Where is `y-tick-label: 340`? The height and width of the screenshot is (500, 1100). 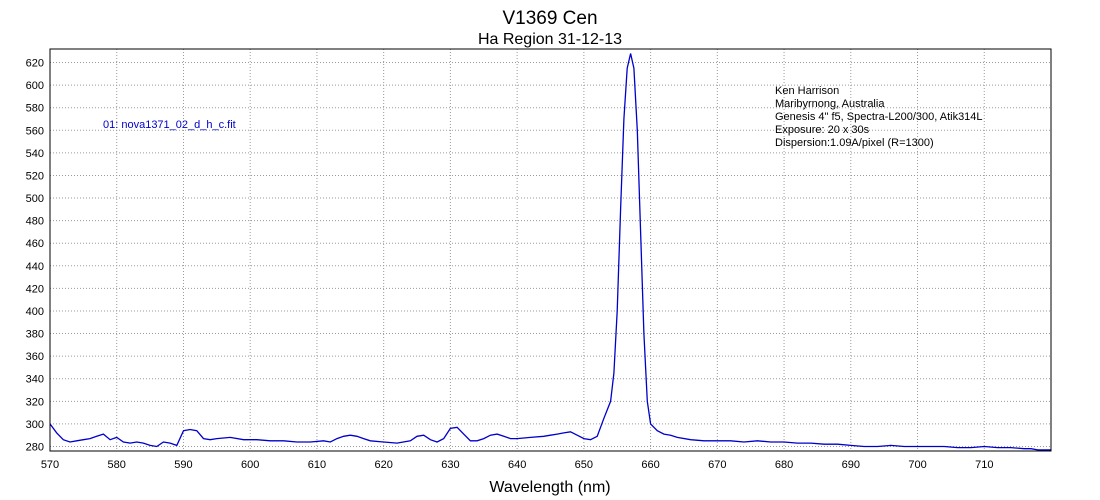 y-tick-label: 340 is located at coordinates (35, 380).